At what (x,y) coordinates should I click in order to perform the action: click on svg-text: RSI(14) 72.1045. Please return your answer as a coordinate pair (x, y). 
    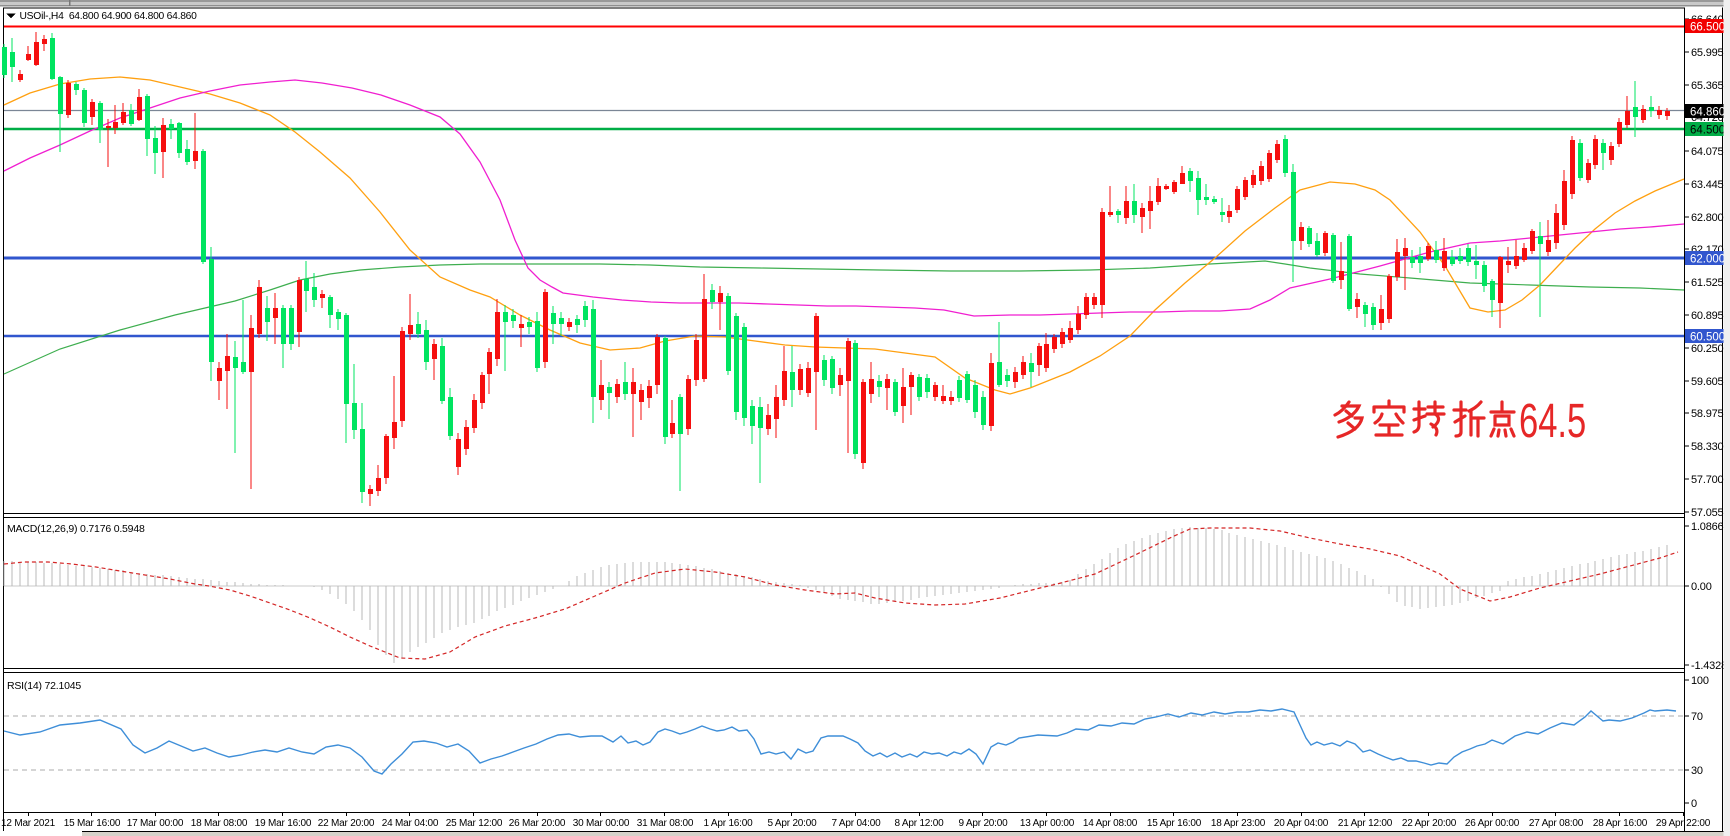
    Looking at the image, I should click on (44, 686).